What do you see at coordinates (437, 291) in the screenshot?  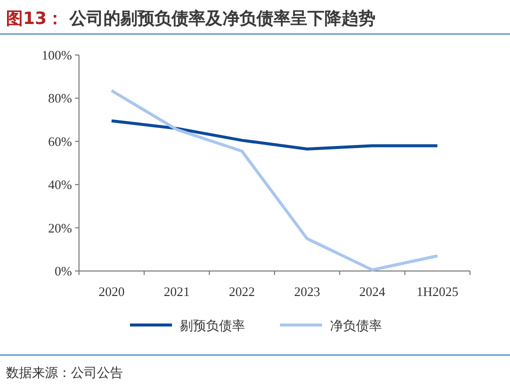 I see `x-tick-label: 1H2025` at bounding box center [437, 291].